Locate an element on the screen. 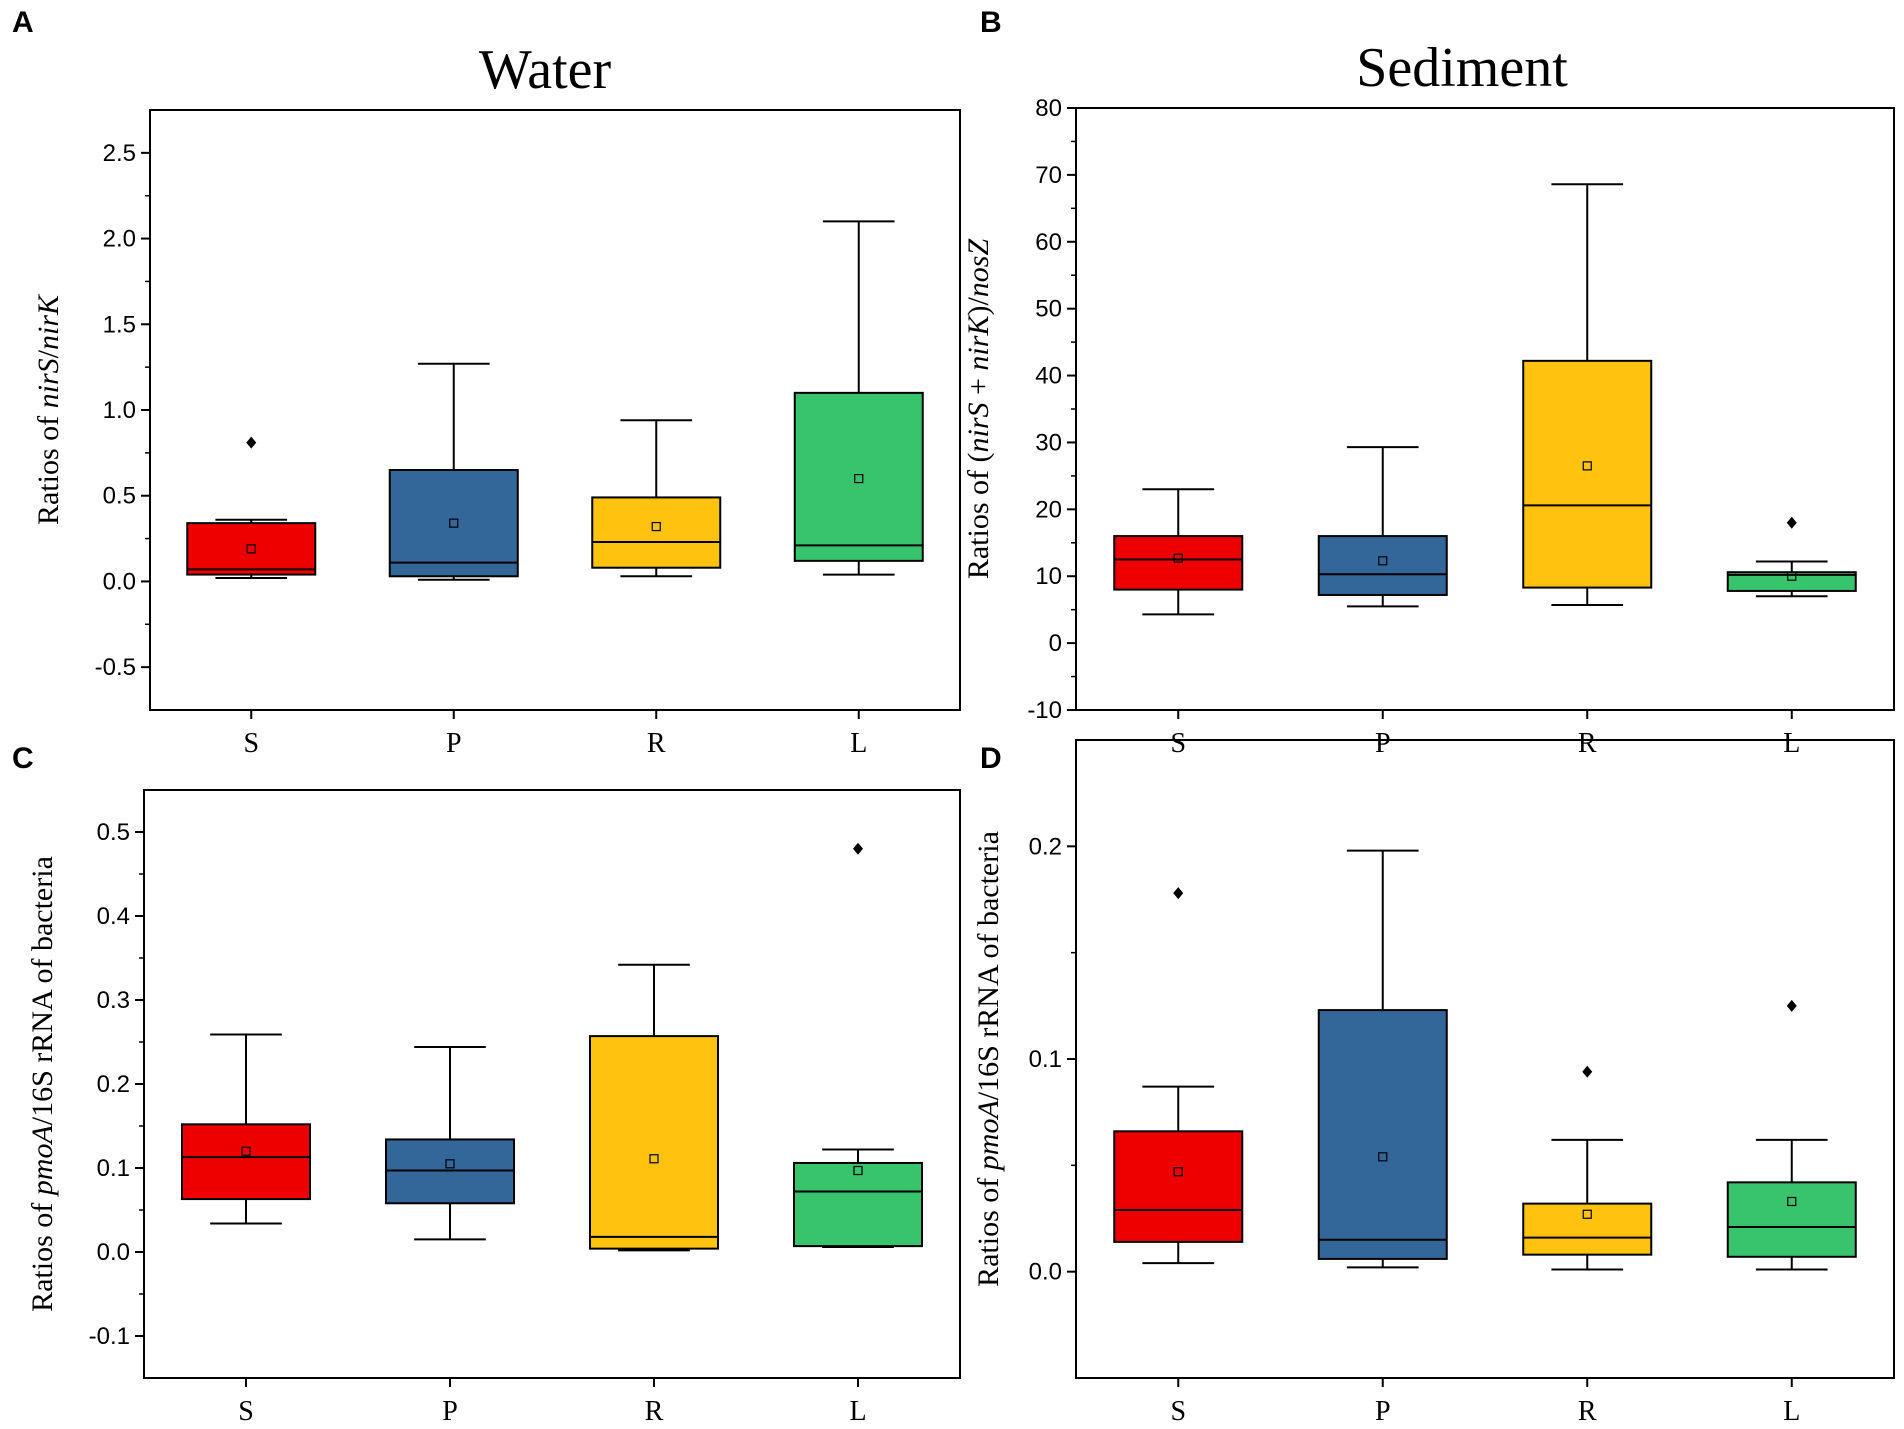 Image resolution: width=1904 pixels, height=1429 pixels. panel-b-ytick-label: 50 is located at coordinates (1048, 309).